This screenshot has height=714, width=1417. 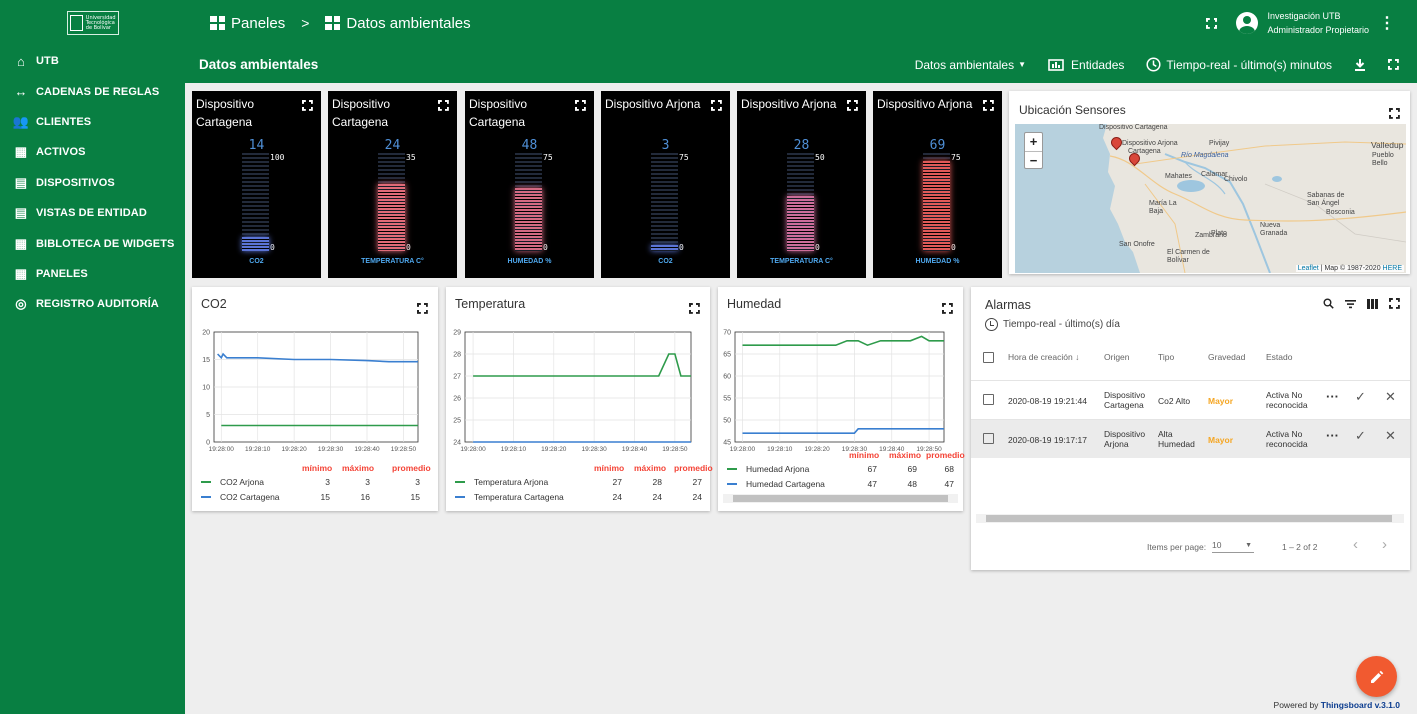 I want to click on legend-item: Humedad Arjona, so click(x=768, y=469).